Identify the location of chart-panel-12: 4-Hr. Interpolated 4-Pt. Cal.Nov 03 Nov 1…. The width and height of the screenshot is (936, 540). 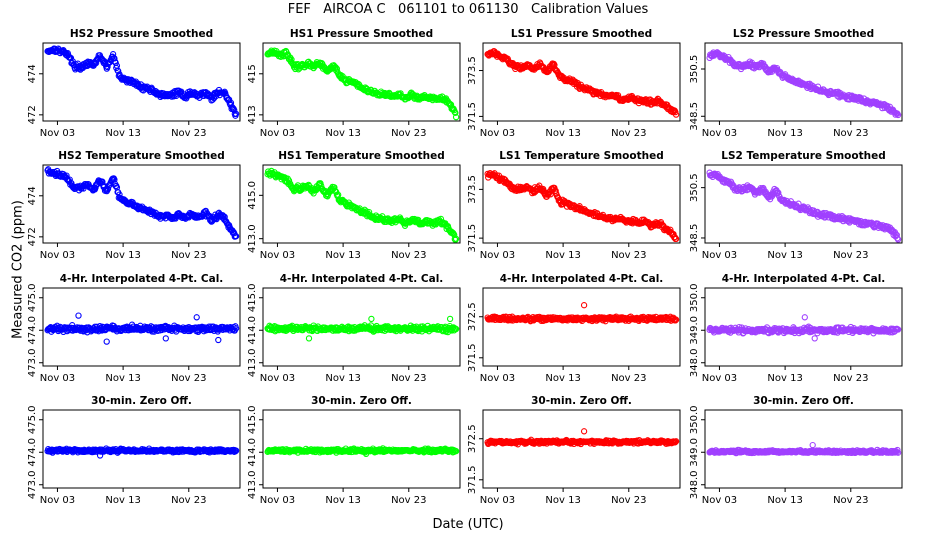
(796, 328).